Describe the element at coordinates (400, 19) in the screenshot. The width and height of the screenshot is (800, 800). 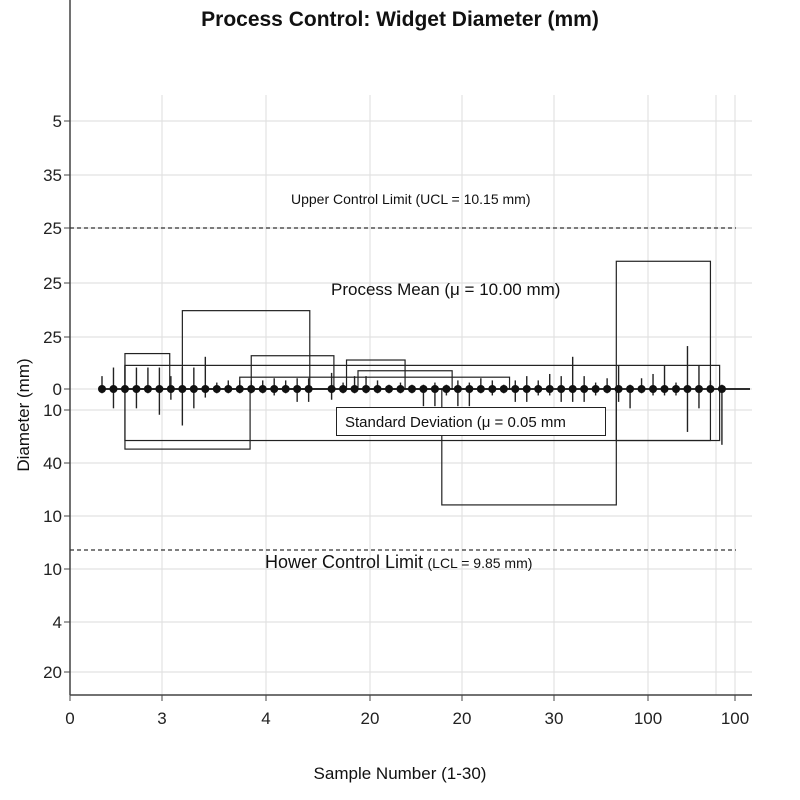
I see `chart-title: Process Control: Widget Diameter (mm)` at that location.